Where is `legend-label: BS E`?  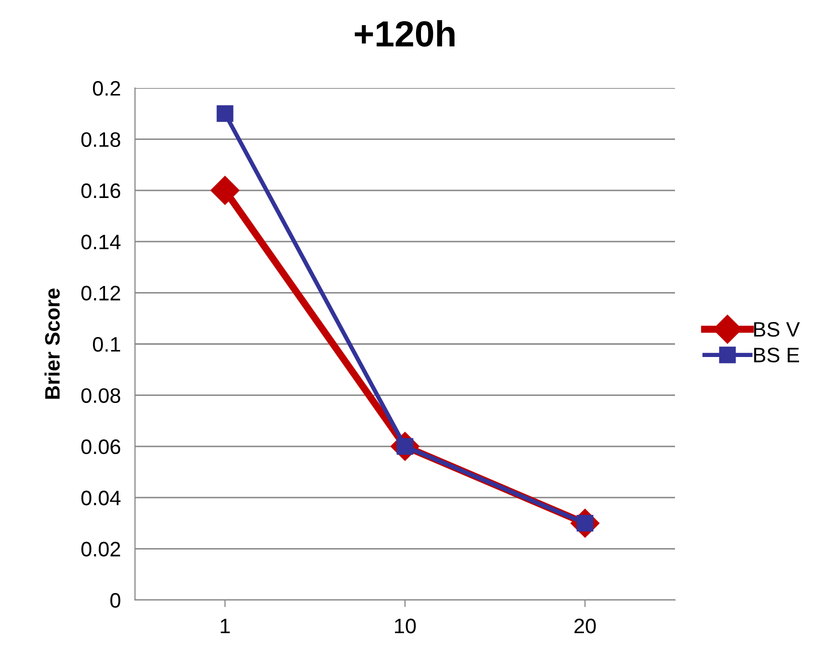
legend-label: BS E is located at coordinates (777, 355).